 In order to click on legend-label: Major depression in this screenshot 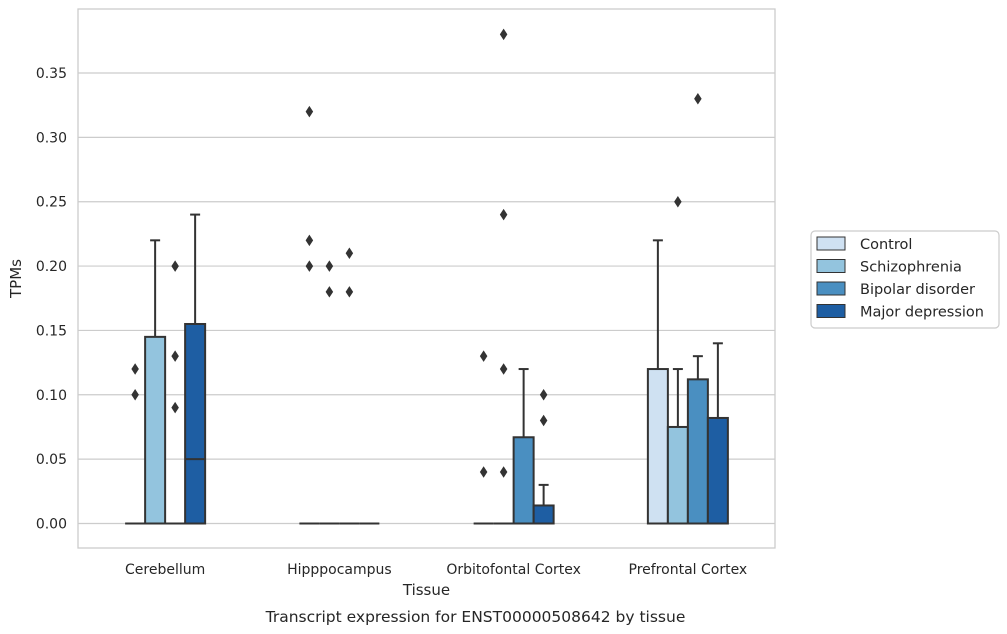, I will do `click(922, 313)`.